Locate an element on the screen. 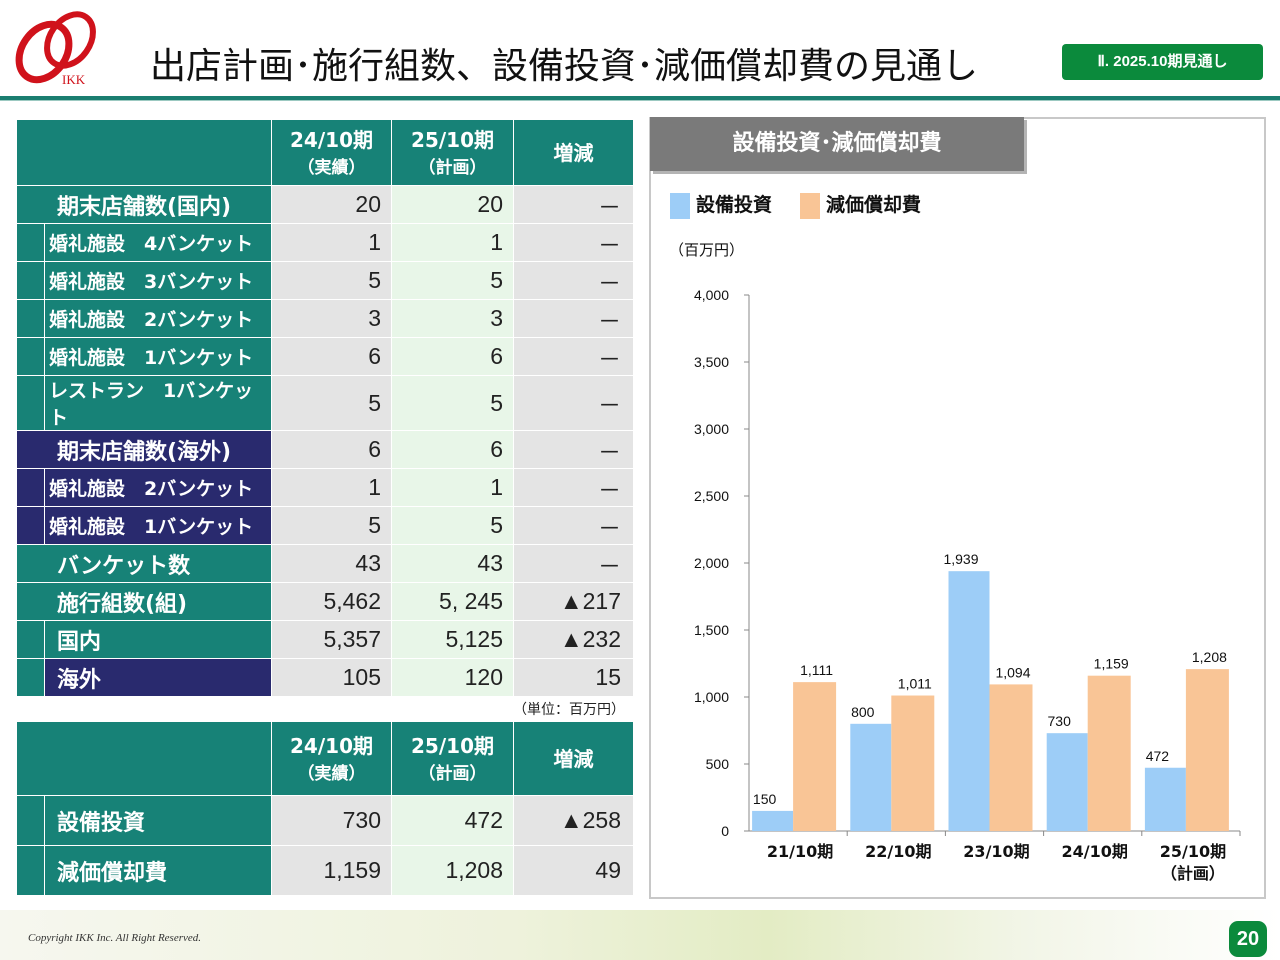  table-row: 施行組数(組) 5,462 5, 245 ▲217 is located at coordinates (325, 601).